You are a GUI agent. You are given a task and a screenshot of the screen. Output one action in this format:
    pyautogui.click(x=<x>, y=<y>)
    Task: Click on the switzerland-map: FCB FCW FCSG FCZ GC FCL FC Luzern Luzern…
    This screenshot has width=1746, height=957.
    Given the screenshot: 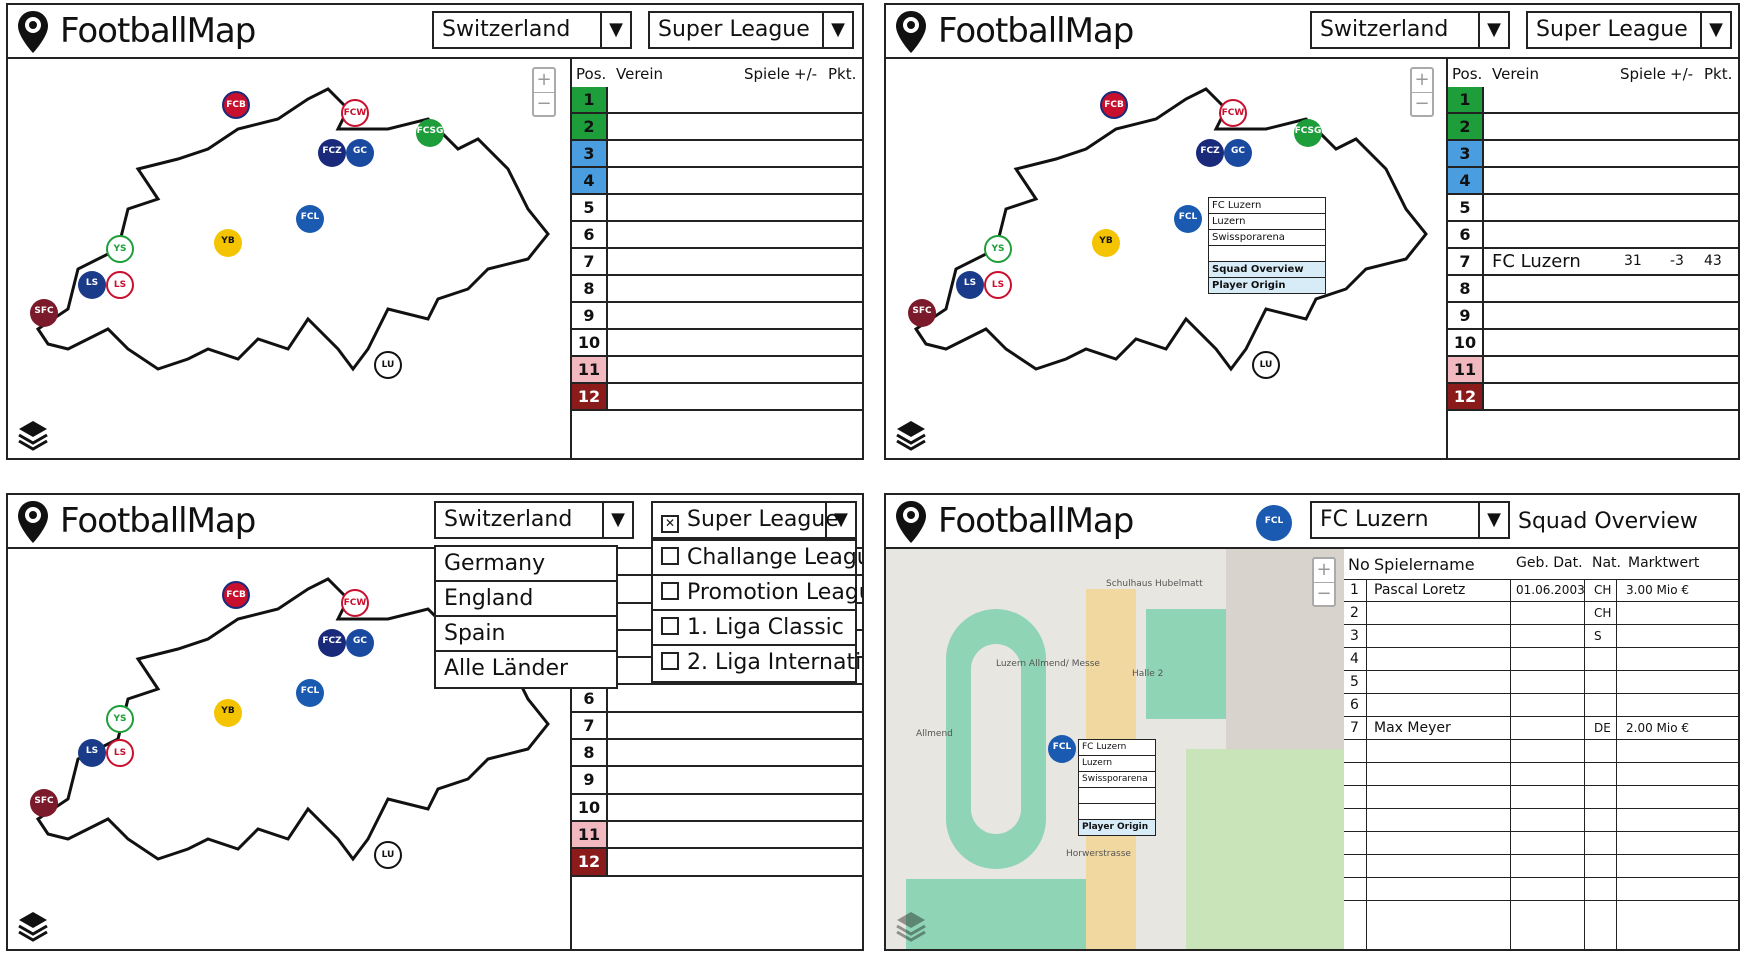 What is the action you would take?
    pyautogui.click(x=1166, y=258)
    